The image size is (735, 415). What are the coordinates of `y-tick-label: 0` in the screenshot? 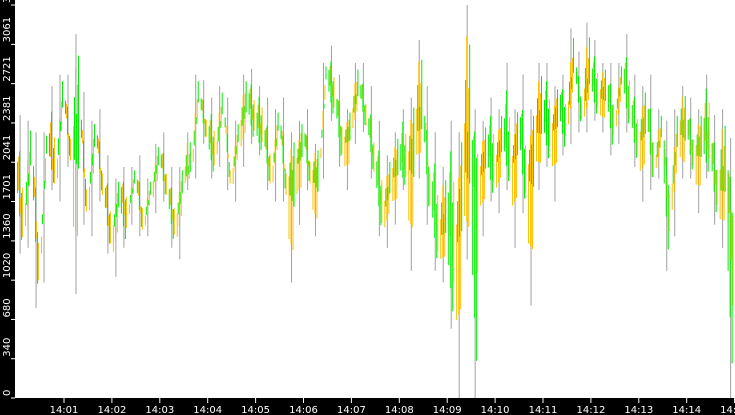 It's located at (7, 393).